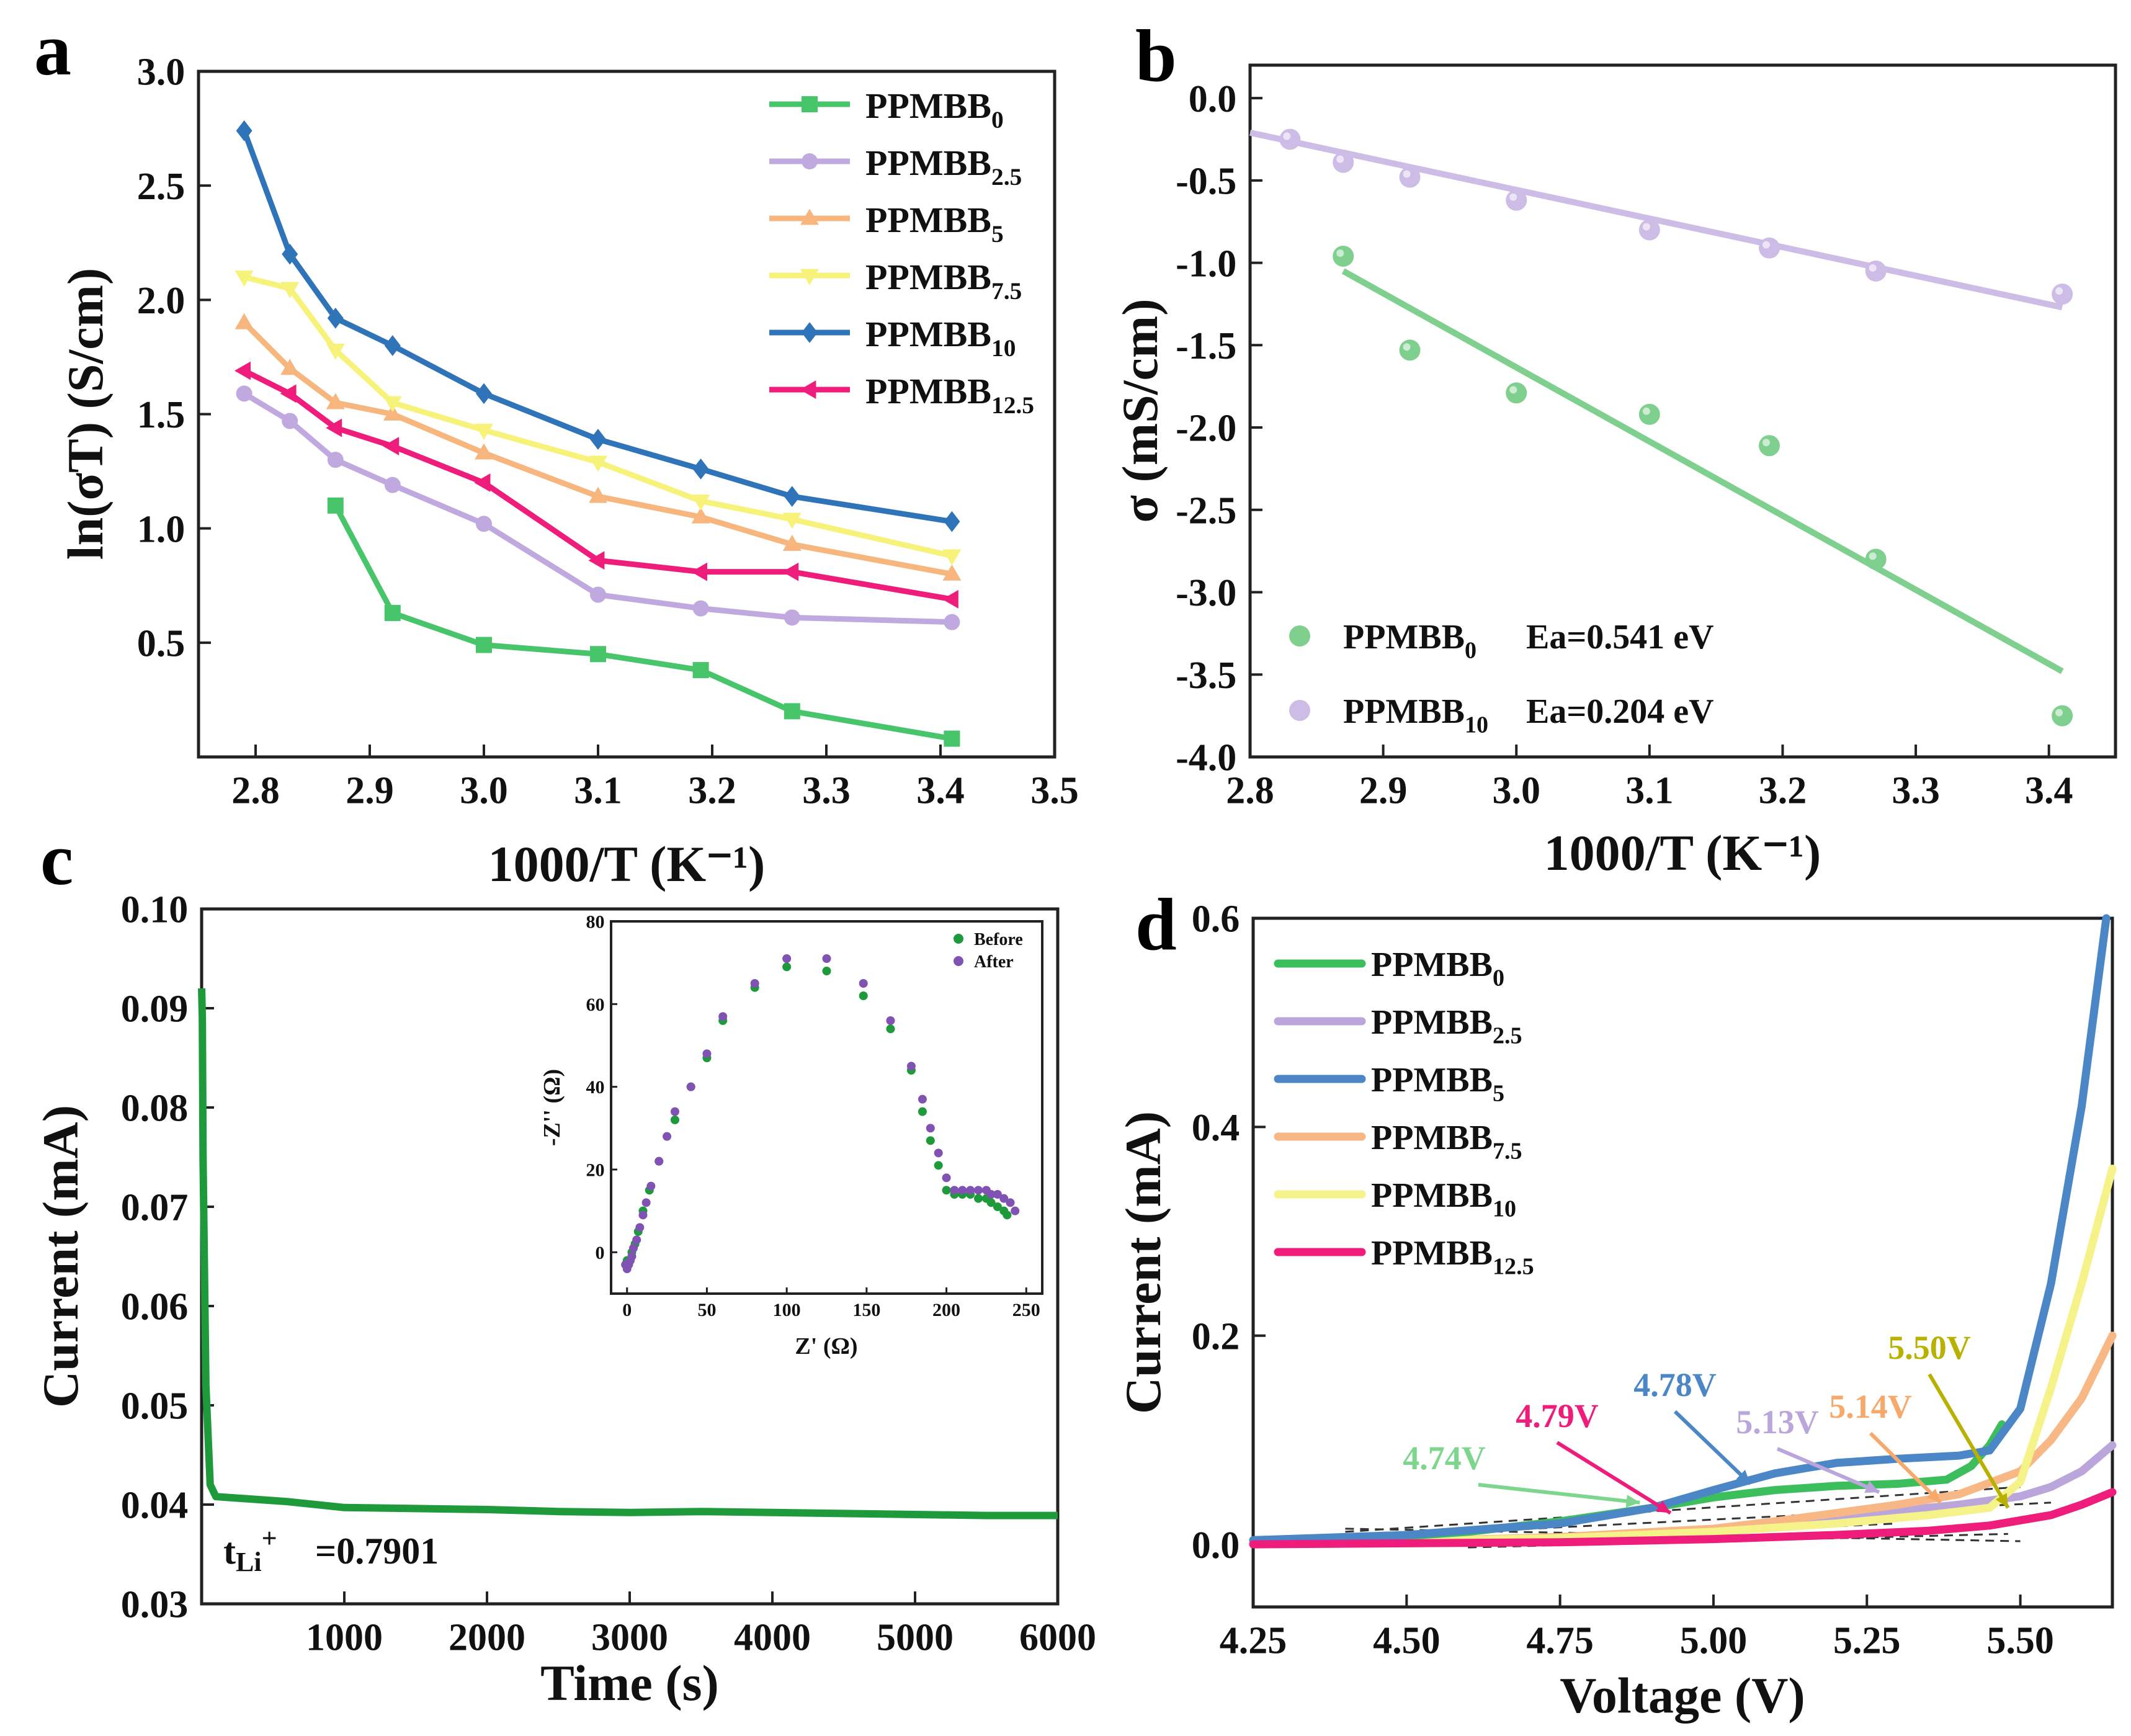 This screenshot has width=2131, height=1736. I want to click on y-tick-label-a: 0.5, so click(161, 644).